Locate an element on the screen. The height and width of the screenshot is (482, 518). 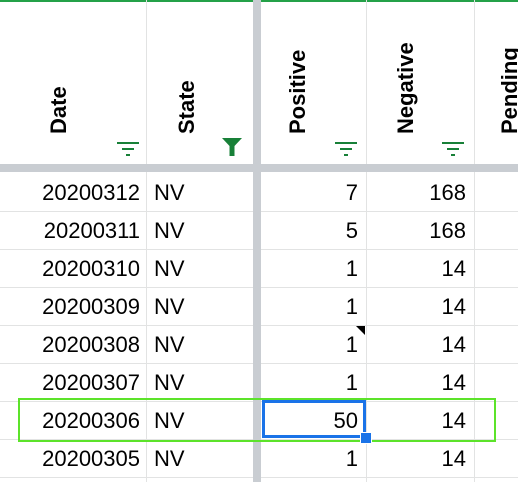
header-date-label: Date is located at coordinates (58, 110).